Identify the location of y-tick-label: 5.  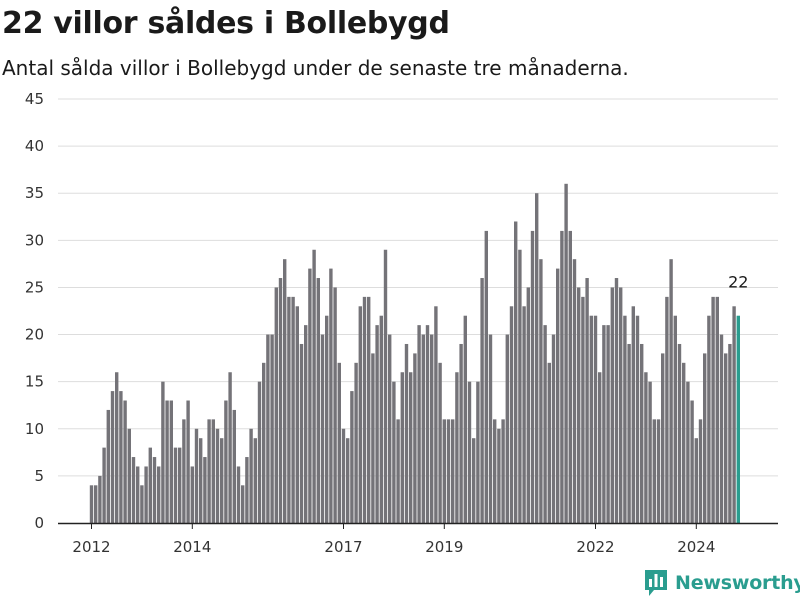
(39, 476).